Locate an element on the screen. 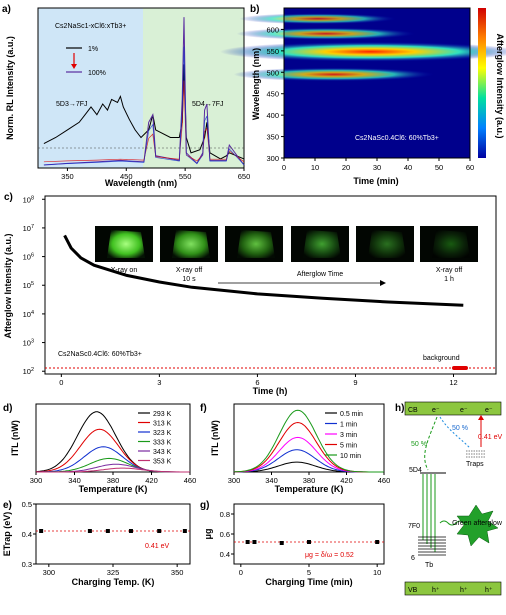 This screenshot has width=506, height=615. panel-f-legend-label: 1 min is located at coordinates (348, 425).